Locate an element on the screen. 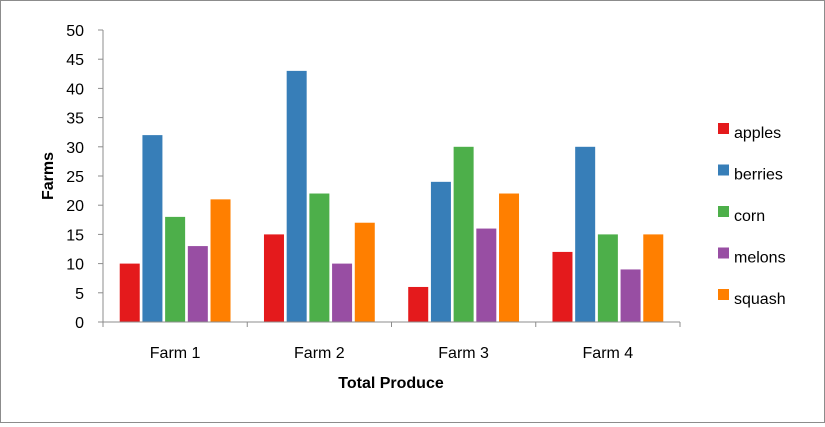  y-tick-label: 15 is located at coordinates (75, 235).